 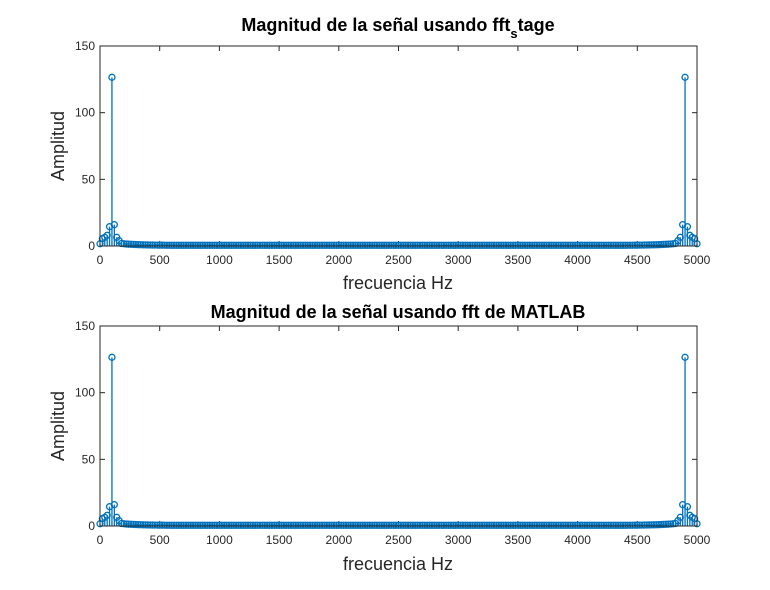 I want to click on subplot-2-x-tick-label: 1500, so click(x=279, y=540).